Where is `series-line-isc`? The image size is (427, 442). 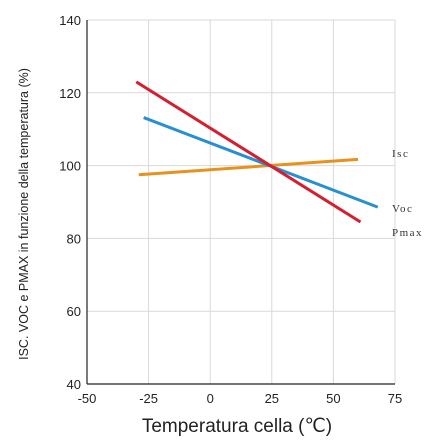 series-line-isc is located at coordinates (248, 167).